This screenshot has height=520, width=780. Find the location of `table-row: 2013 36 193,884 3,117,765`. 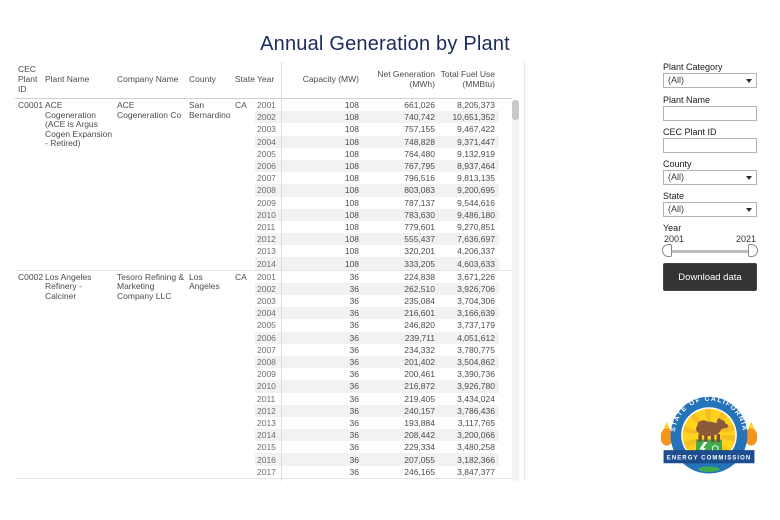

table-row: 2013 36 193,884 3,117,765 is located at coordinates (377, 423).